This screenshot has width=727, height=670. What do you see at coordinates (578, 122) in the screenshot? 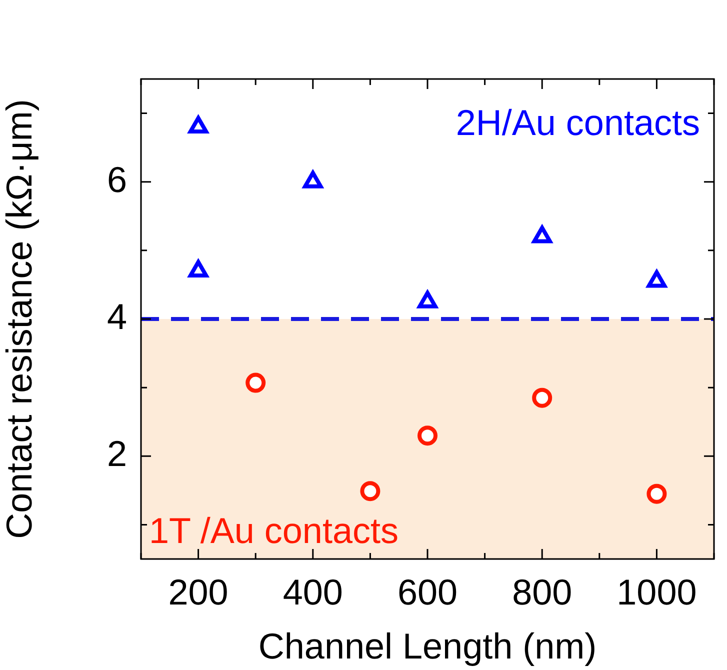
I see `annotation: 2H/Au contacts` at bounding box center [578, 122].